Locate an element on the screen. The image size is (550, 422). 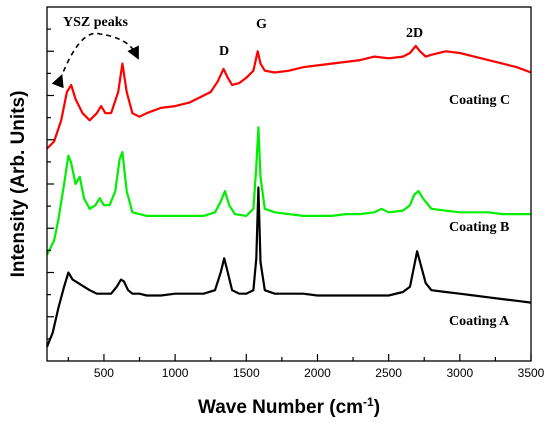
x-axis-title: Wave Number (cm-1) is located at coordinates (289, 406).